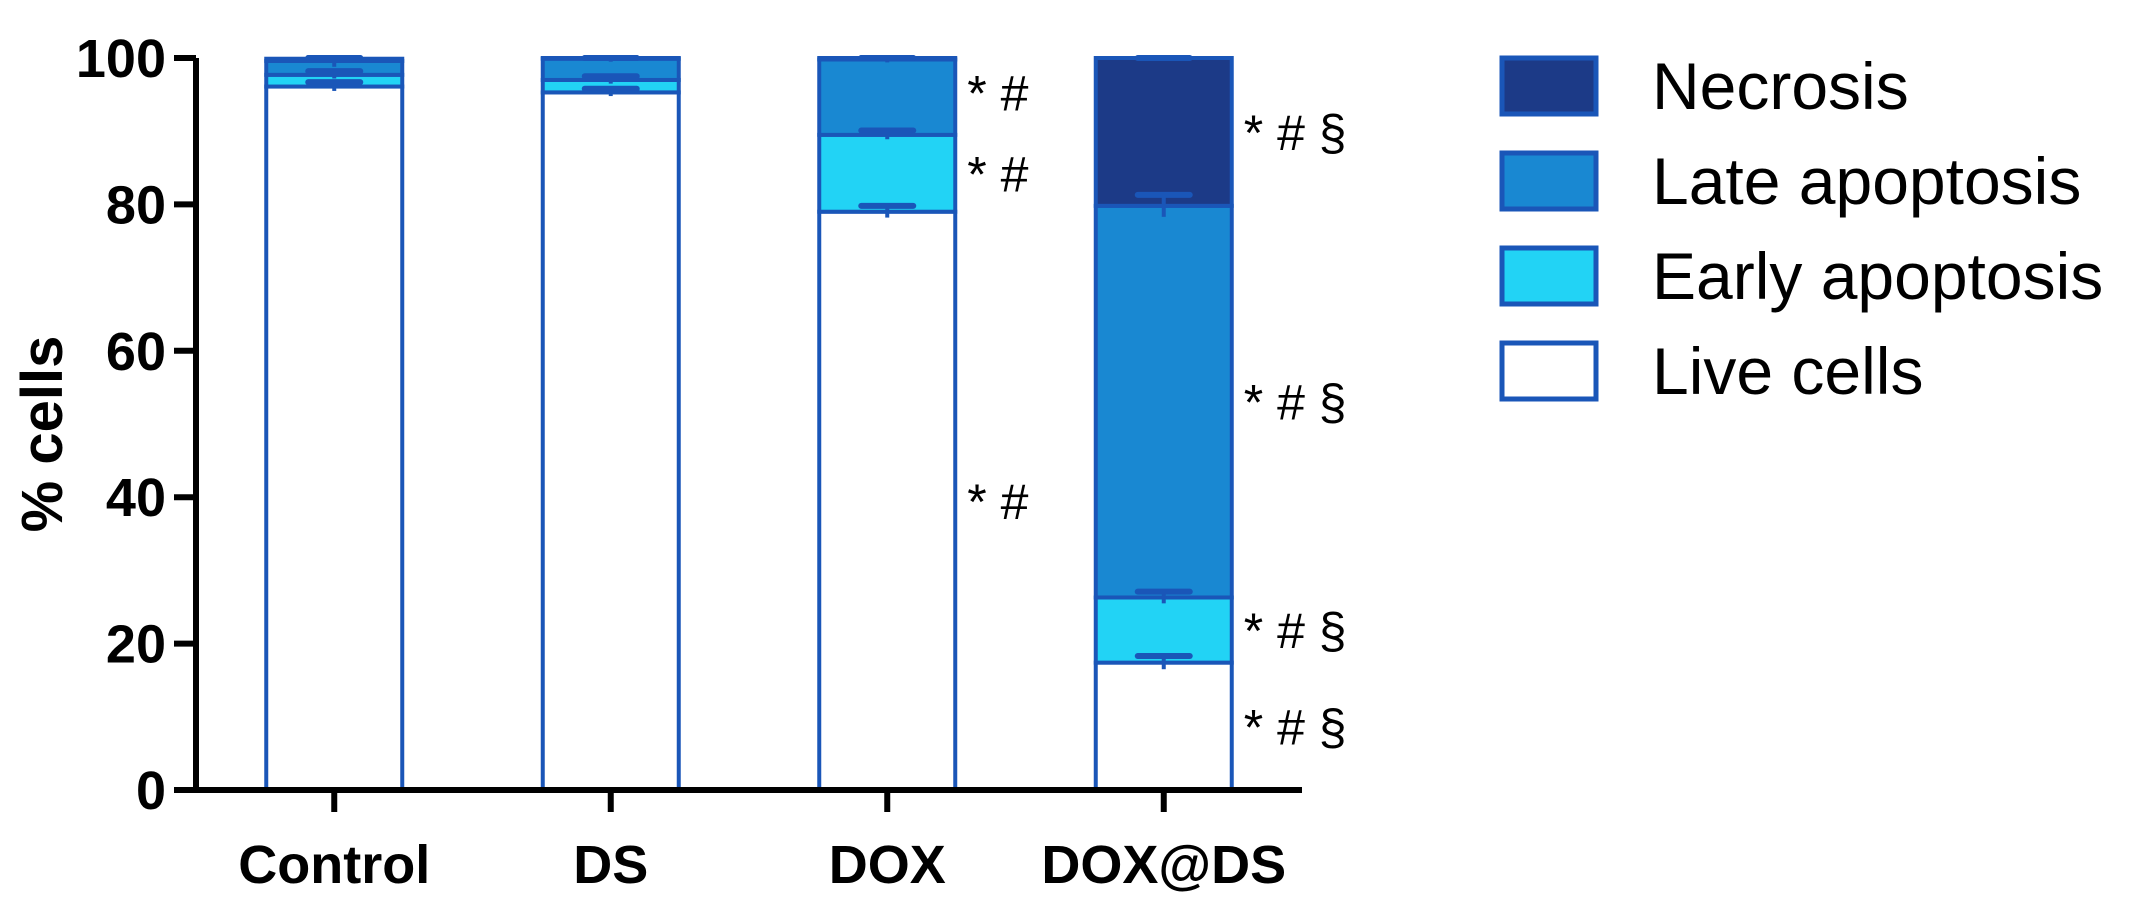  What do you see at coordinates (1163, 630) in the screenshot?
I see `bar-dox-ds-early-apoptosis` at bounding box center [1163, 630].